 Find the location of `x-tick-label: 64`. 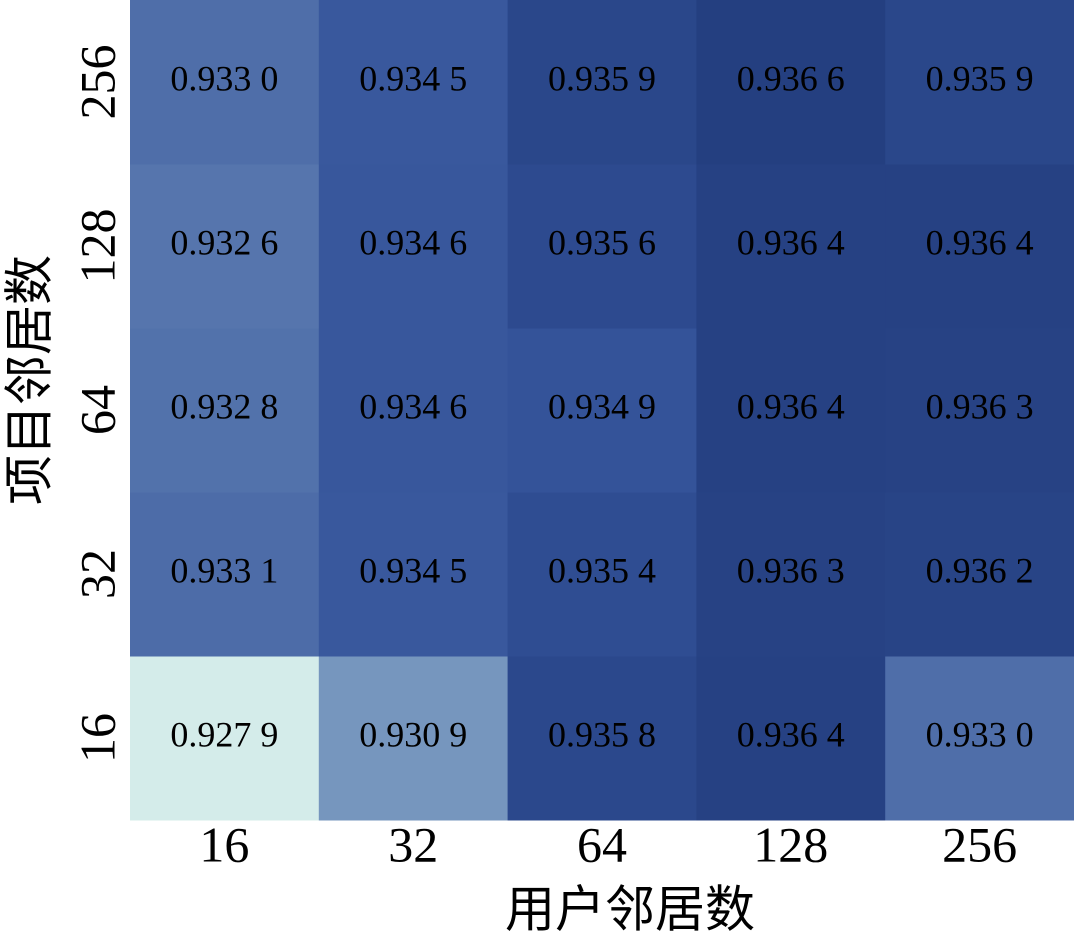

x-tick-label: 64 is located at coordinates (602, 844).